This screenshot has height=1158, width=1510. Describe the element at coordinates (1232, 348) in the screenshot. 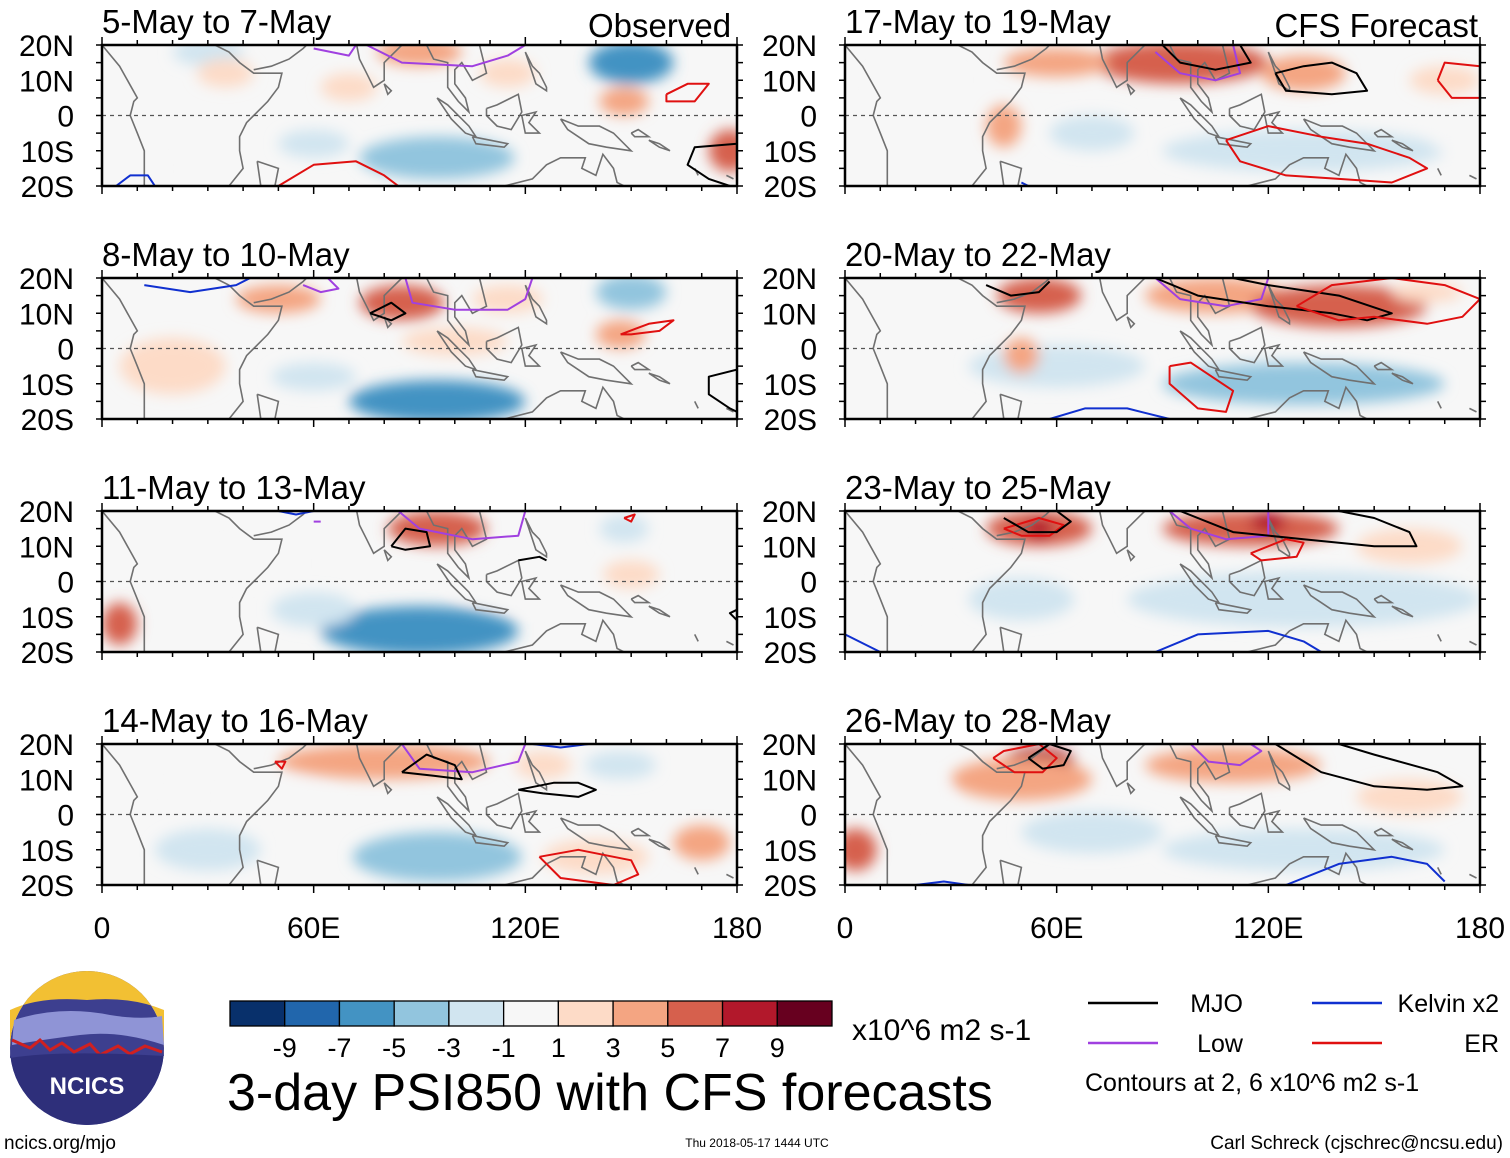

I see `filtered-contours` at that location.